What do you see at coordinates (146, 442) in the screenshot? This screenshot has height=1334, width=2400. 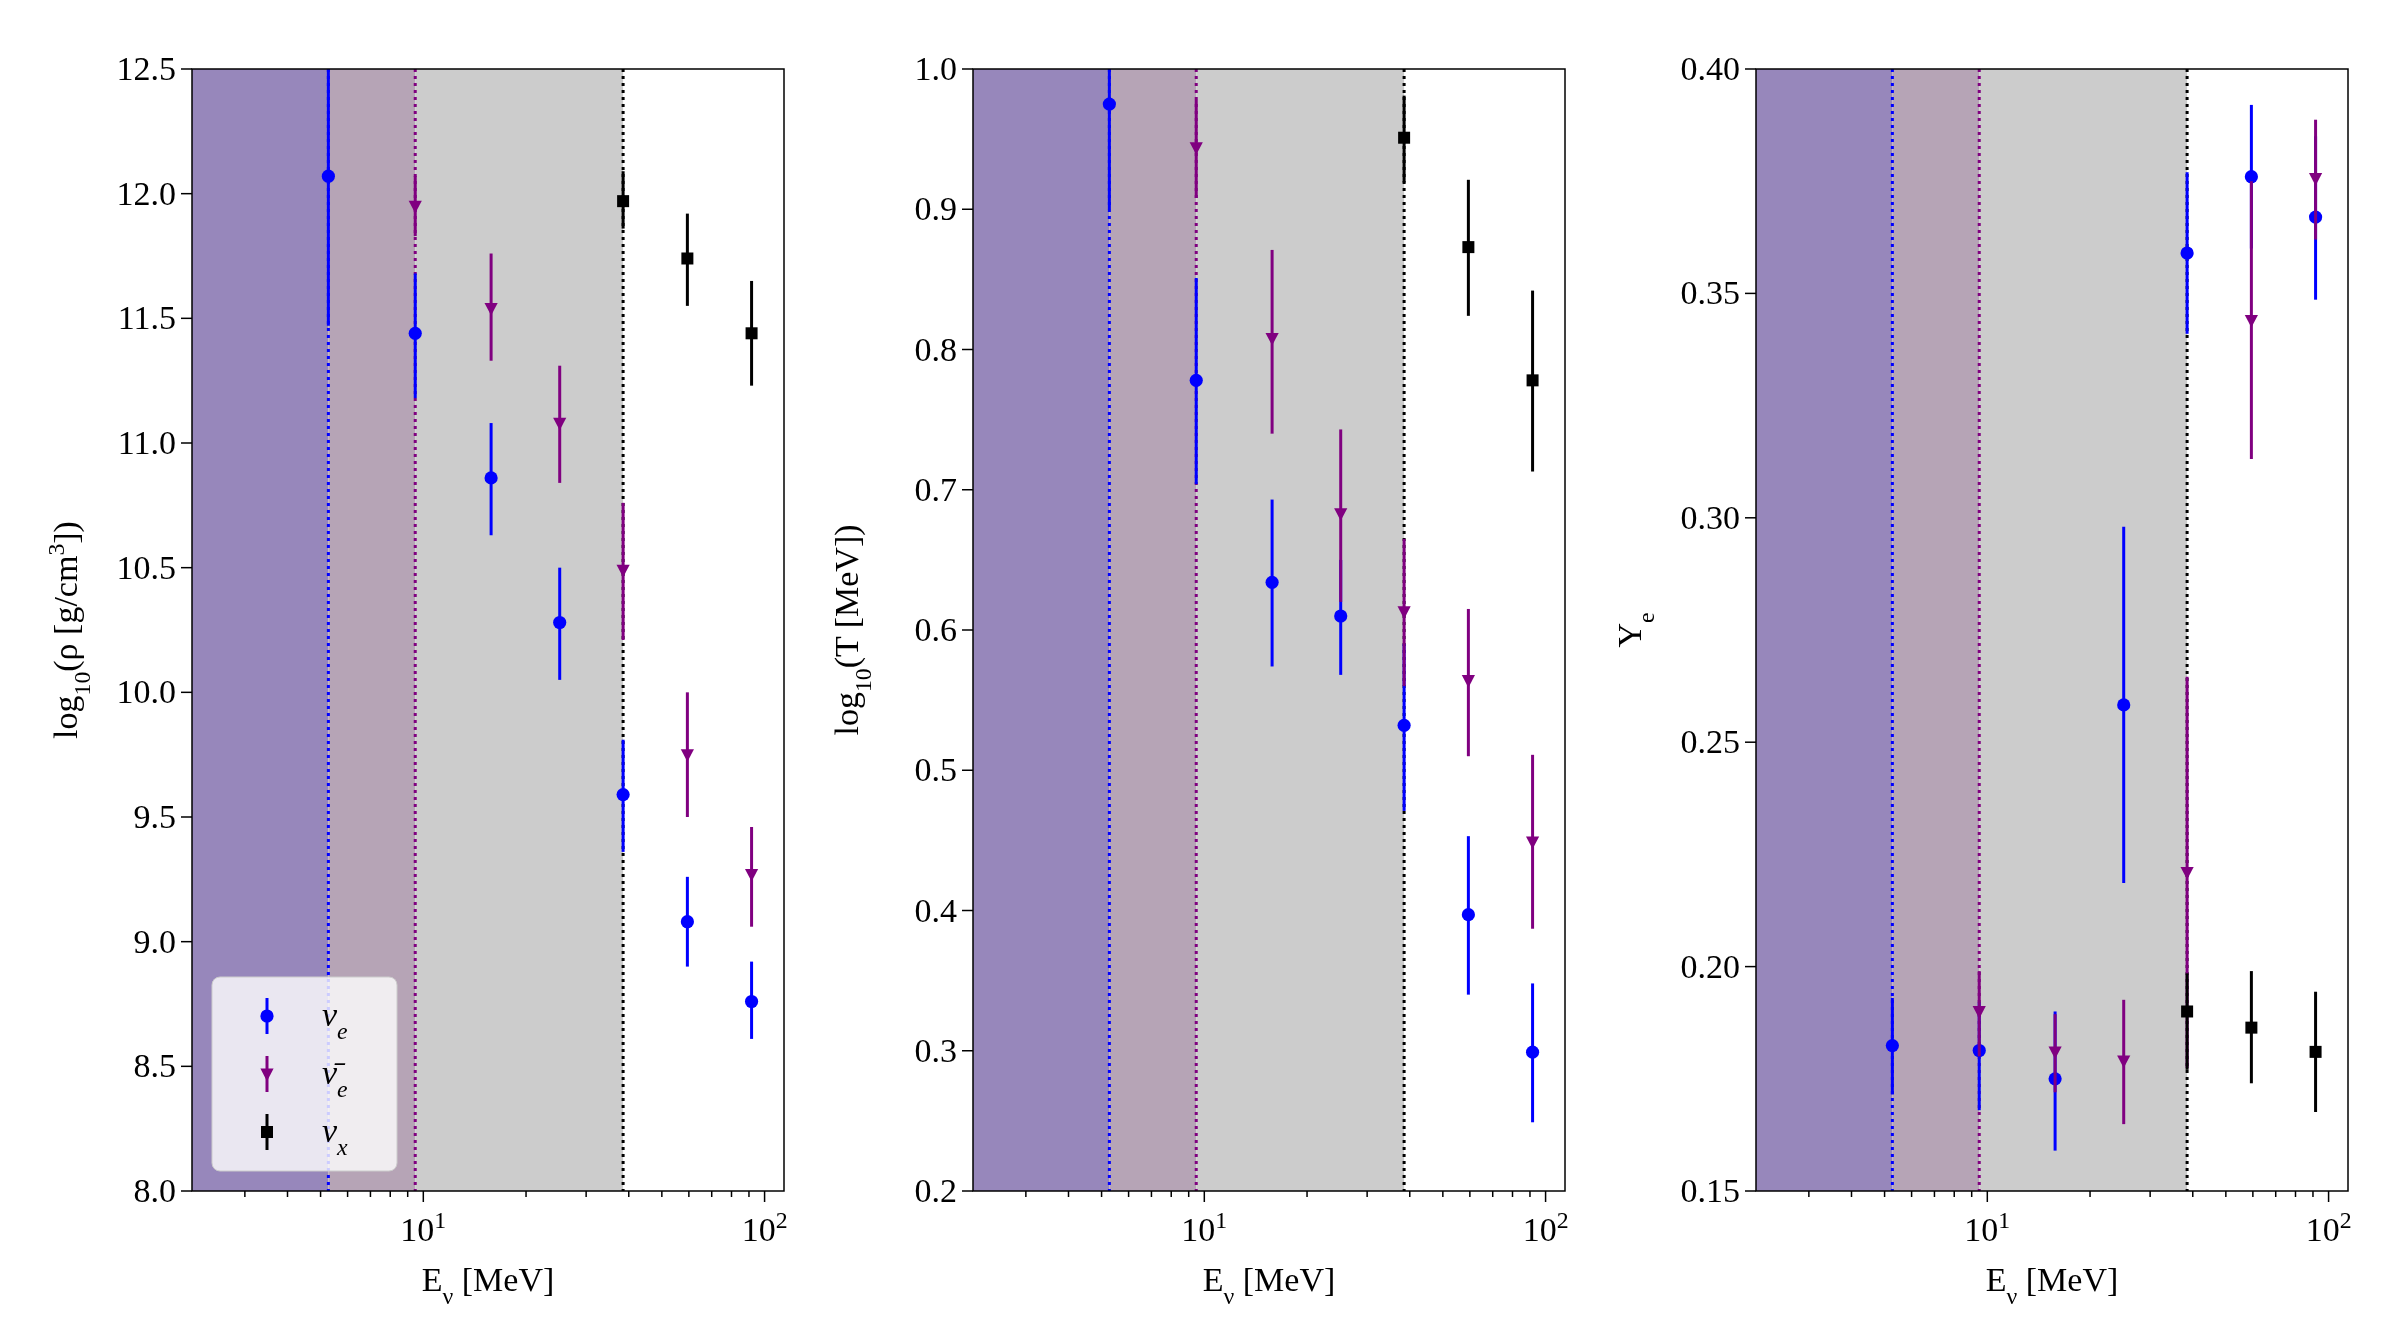 I see `y-tick-label: 11.0` at bounding box center [146, 442].